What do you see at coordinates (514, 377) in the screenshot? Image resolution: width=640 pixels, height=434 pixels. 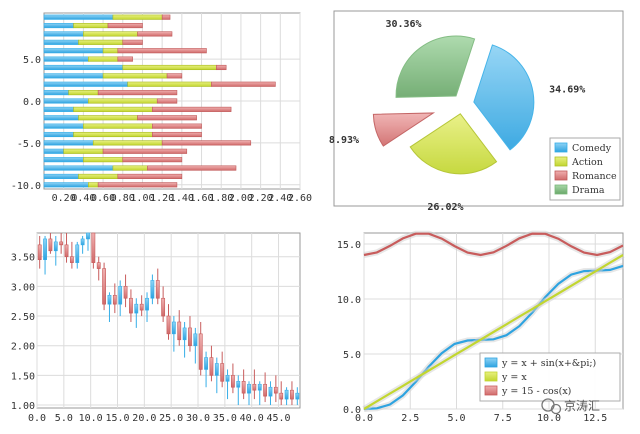 I see `legend-label: y = x` at bounding box center [514, 377].